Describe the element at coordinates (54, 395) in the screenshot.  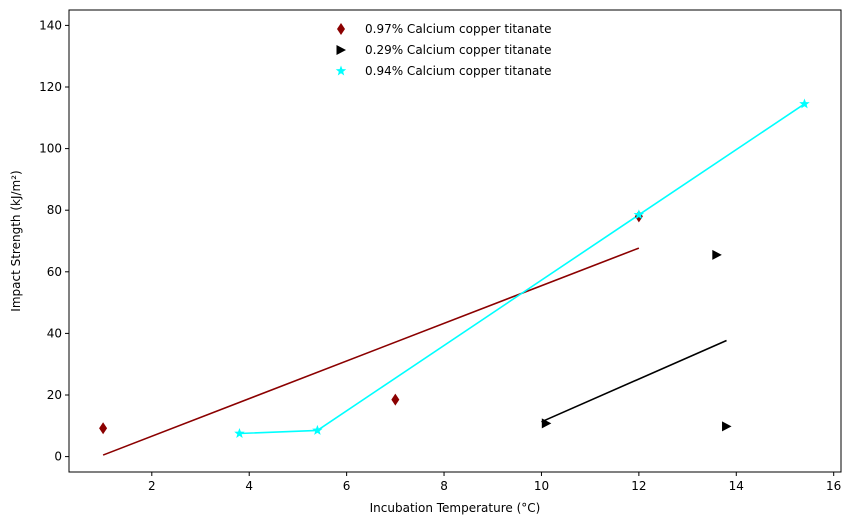
I see `y-tick-label: 20` at that location.